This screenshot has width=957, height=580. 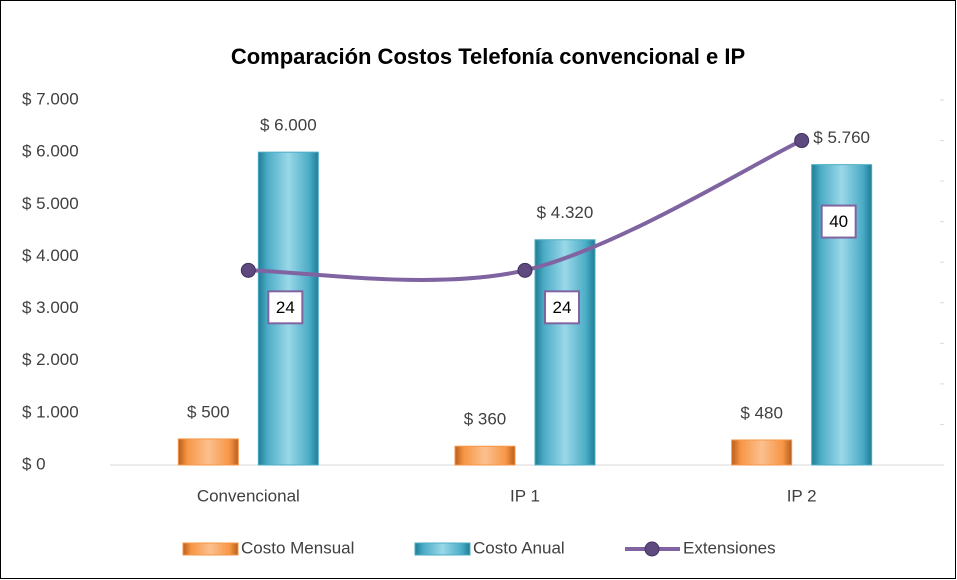 I want to click on y-tick-label: $ 0, so click(x=34, y=463).